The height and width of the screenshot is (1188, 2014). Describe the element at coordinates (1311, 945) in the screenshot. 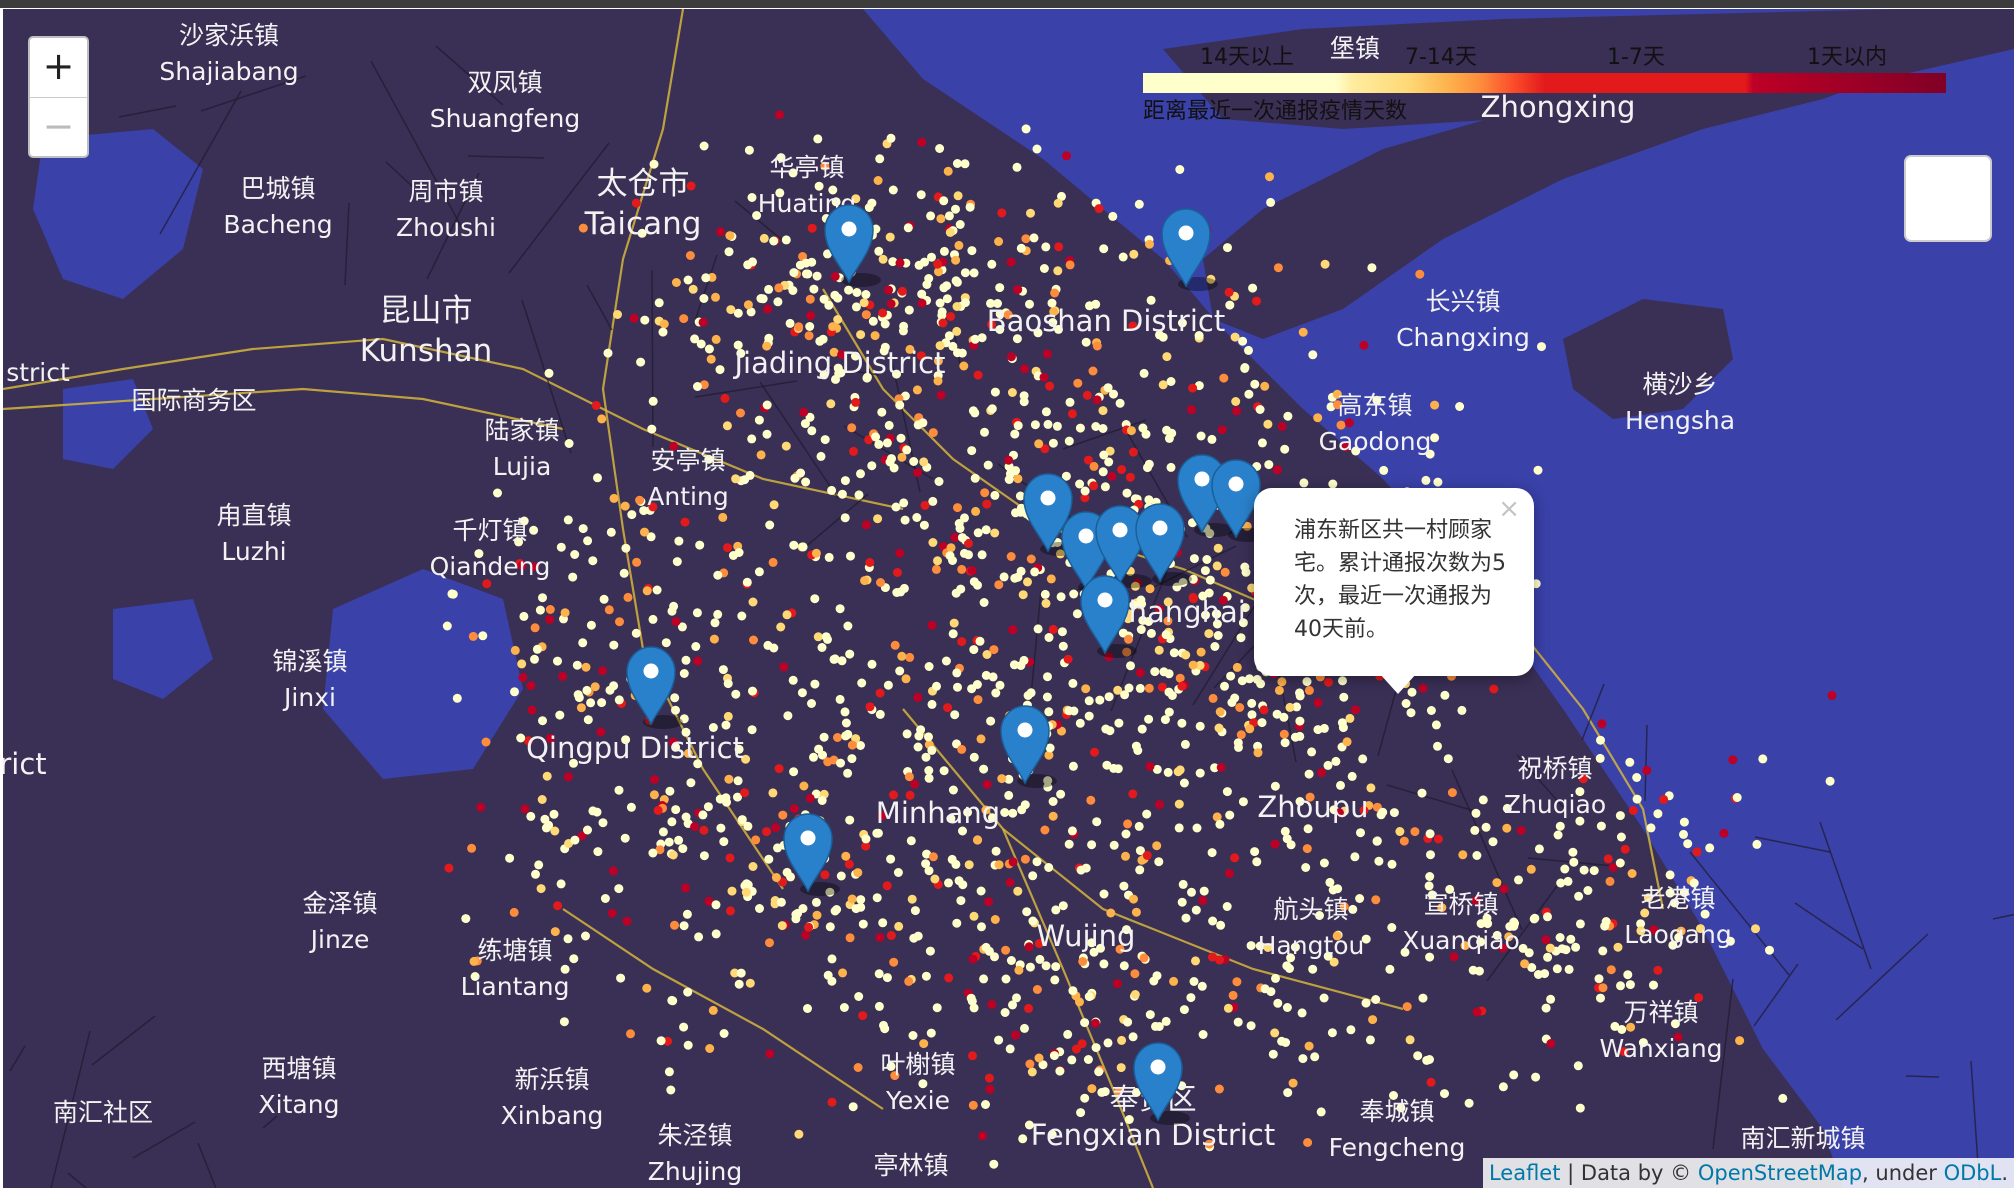

I see `place-label-en: Hangtou` at that location.